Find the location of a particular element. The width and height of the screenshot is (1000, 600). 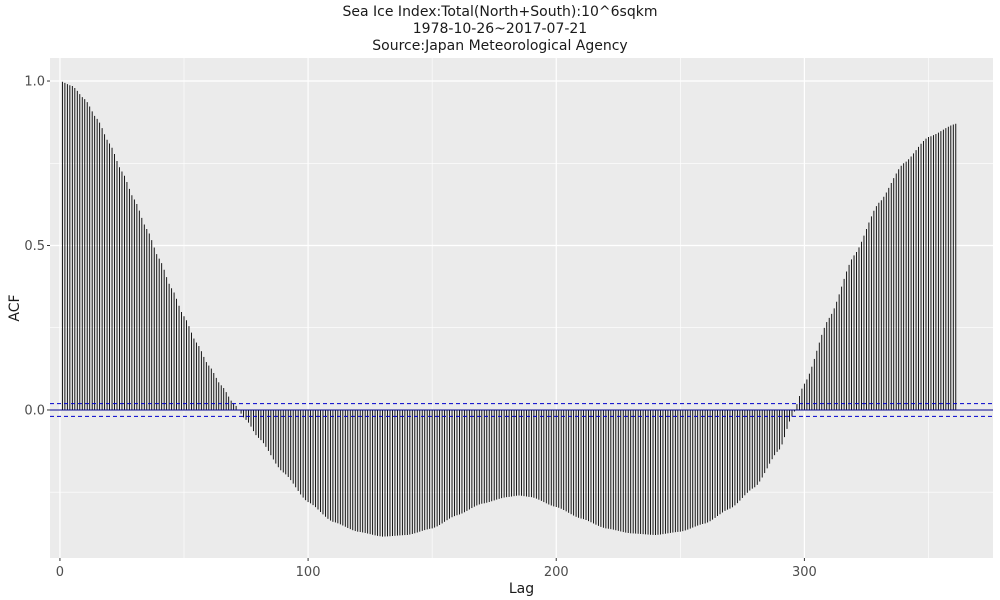

title-line-3: Source:Japan Meteorological Agency is located at coordinates (500, 46).